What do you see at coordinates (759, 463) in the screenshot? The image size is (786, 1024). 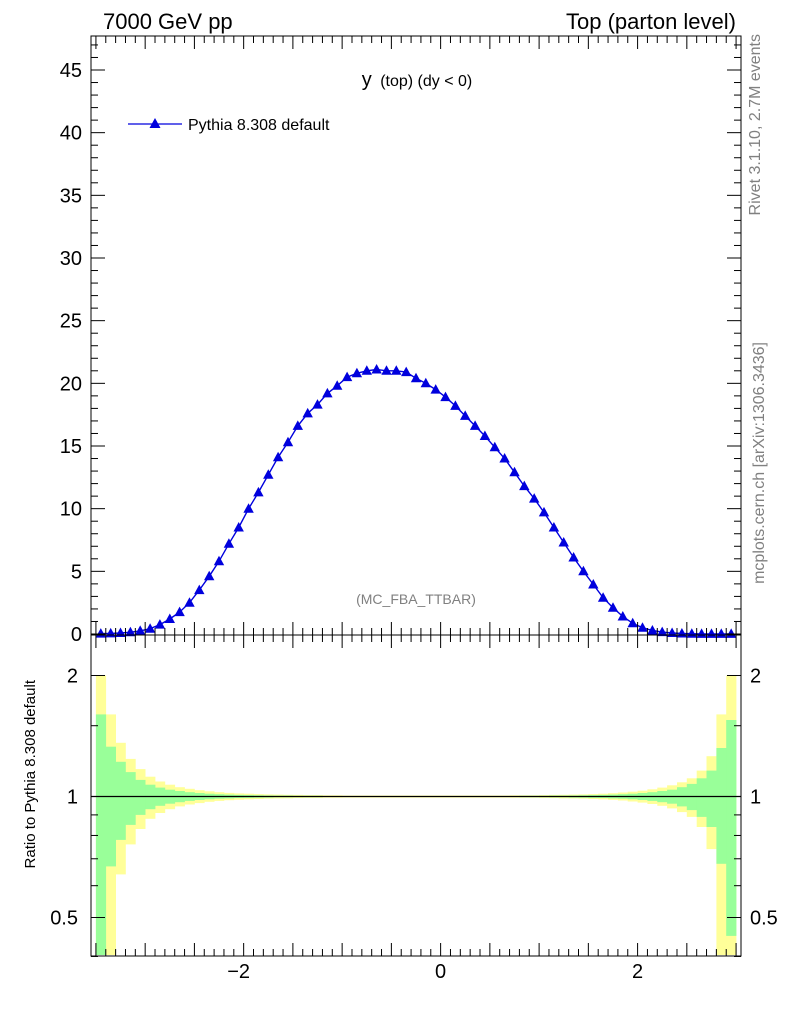 I see `mcplots-reference-label: mcplots.cern.ch [arXiv:1306.3436]` at bounding box center [759, 463].